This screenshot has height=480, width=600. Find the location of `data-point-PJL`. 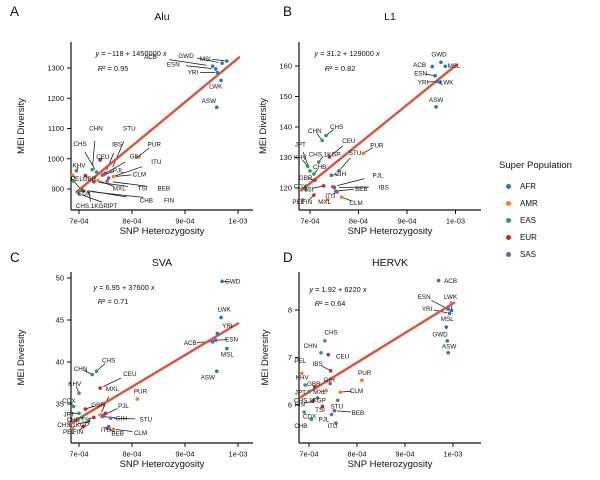

data-point-PJL is located at coordinates (104, 174).